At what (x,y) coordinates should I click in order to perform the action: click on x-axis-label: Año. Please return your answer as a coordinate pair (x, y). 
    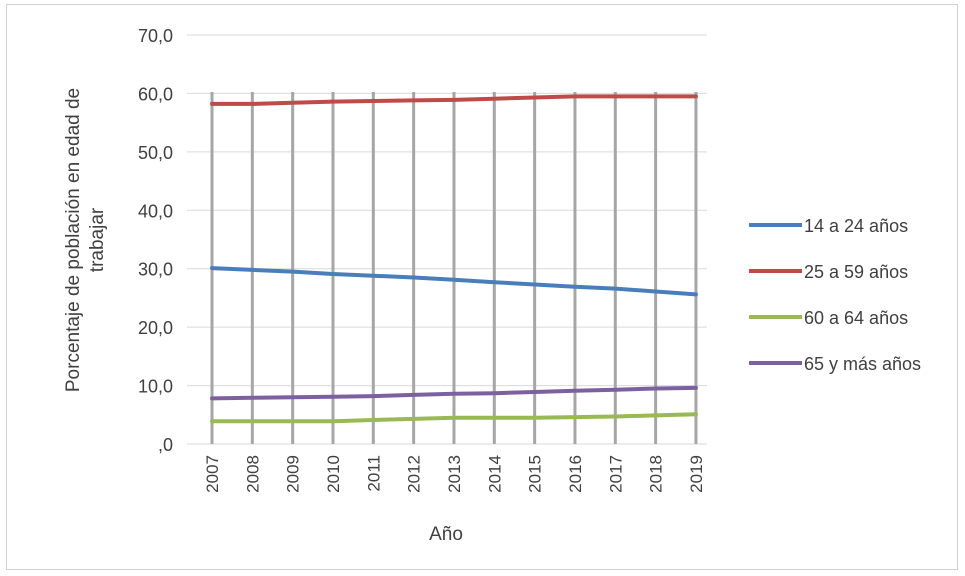
    Looking at the image, I should click on (446, 534).